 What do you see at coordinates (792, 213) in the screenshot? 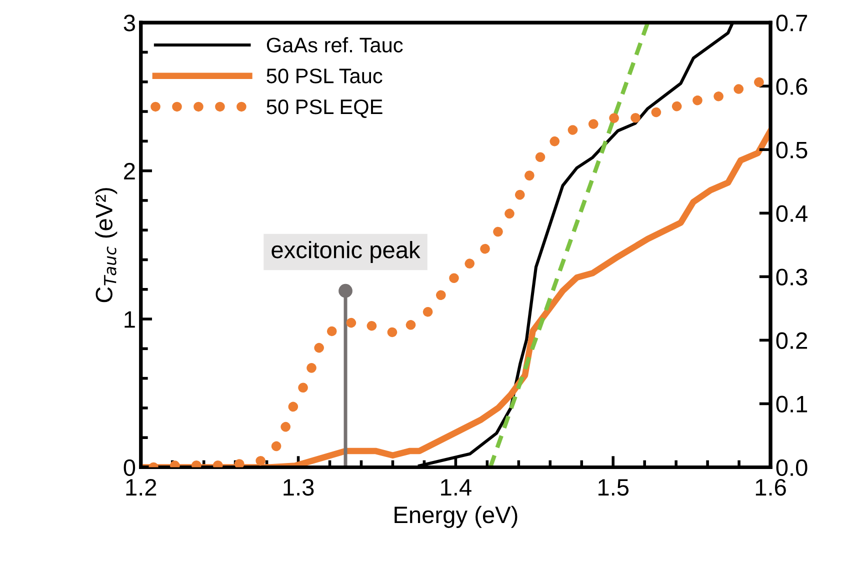
I see `y2-tick-label: 0.4` at bounding box center [792, 213].